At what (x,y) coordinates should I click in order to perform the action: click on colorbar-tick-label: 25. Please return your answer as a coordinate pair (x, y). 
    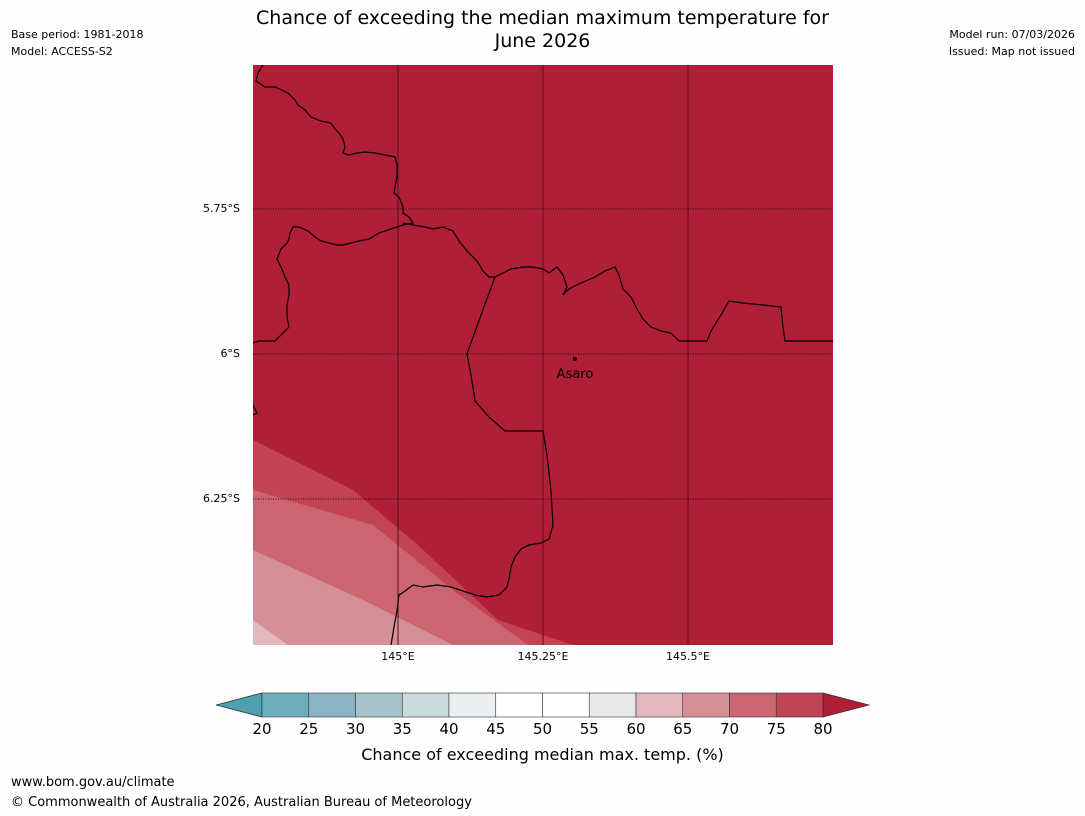
    Looking at the image, I should click on (309, 729).